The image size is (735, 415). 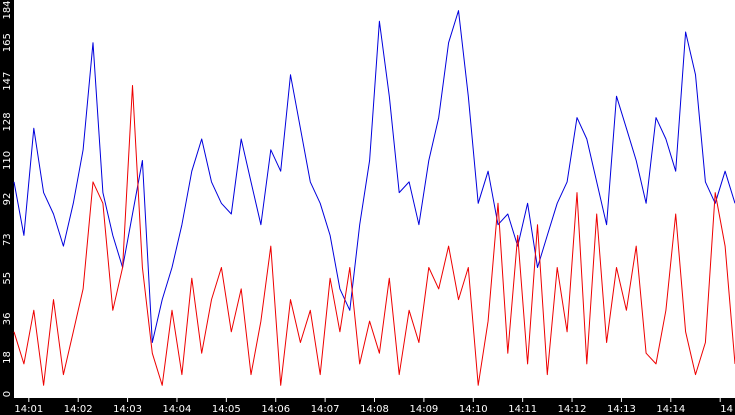 I want to click on y-axis-band, so click(x=7, y=207).